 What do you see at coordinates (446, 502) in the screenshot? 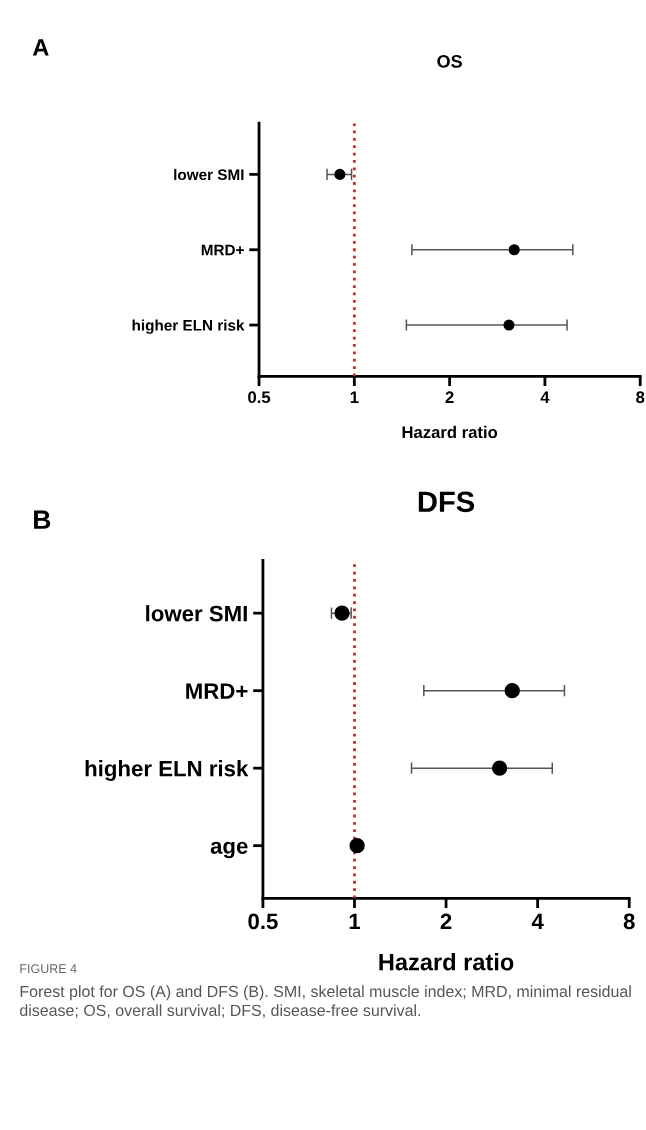
I see `chart-title: DFS` at bounding box center [446, 502].